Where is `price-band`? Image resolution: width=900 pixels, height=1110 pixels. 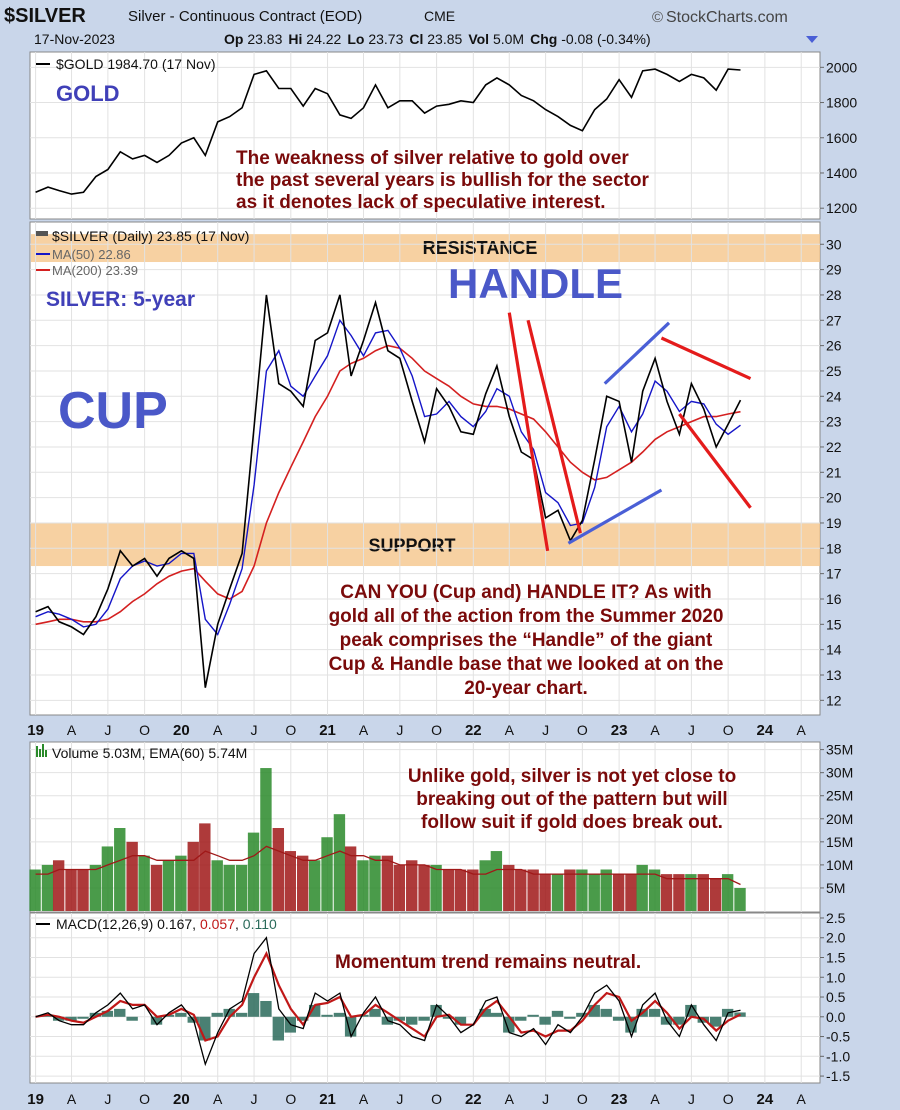 price-band is located at coordinates (425, 544).